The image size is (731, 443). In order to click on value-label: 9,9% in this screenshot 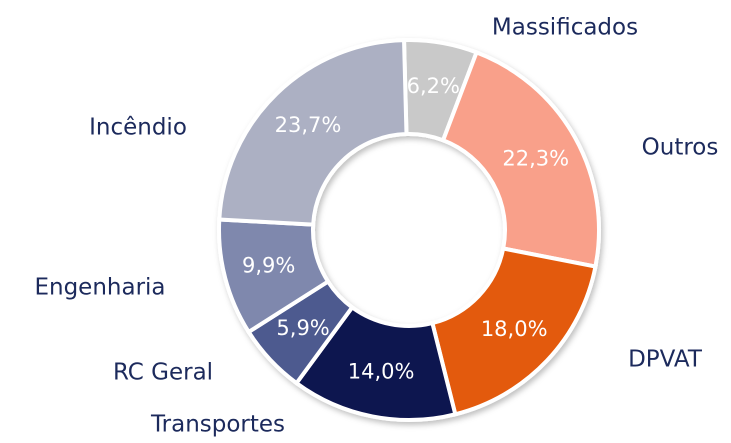, I will do `click(268, 266)`.